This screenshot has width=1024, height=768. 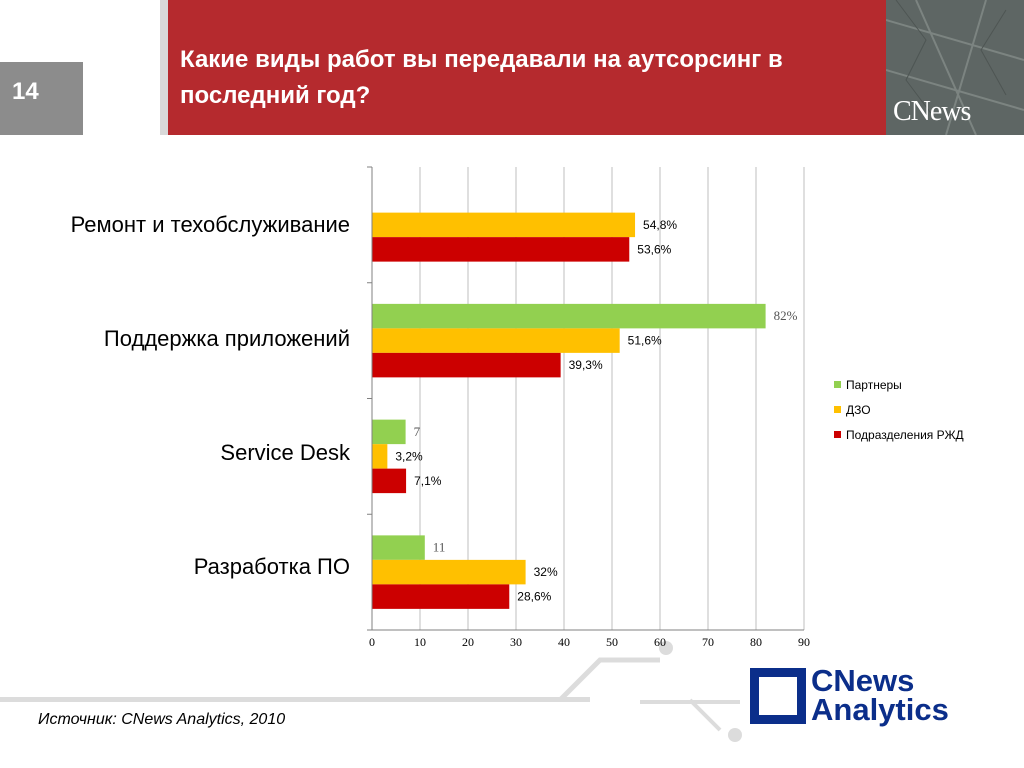 What do you see at coordinates (708, 642) in the screenshot?
I see `x-tick-label: 70` at bounding box center [708, 642].